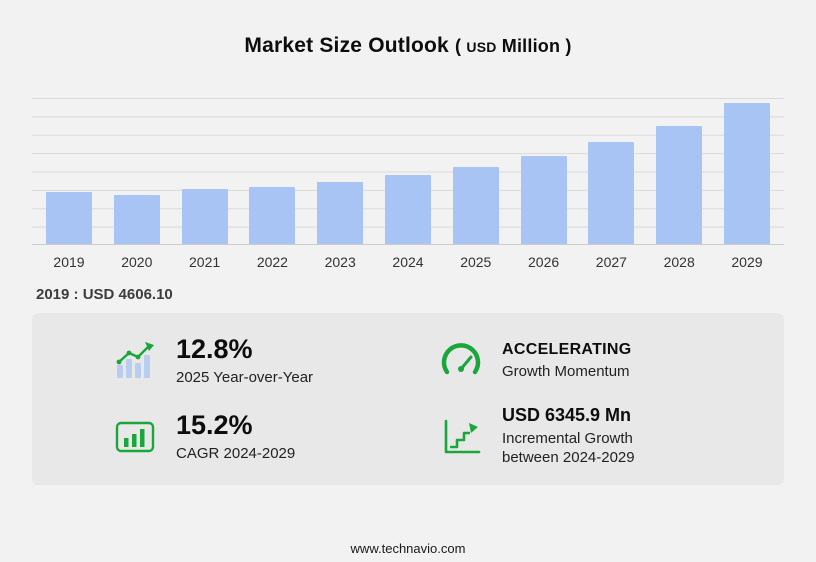 Image resolution: width=816 pixels, height=562 pixels. What do you see at coordinates (135, 437) in the screenshot?
I see `framed-bar-chart-icon` at bounding box center [135, 437].